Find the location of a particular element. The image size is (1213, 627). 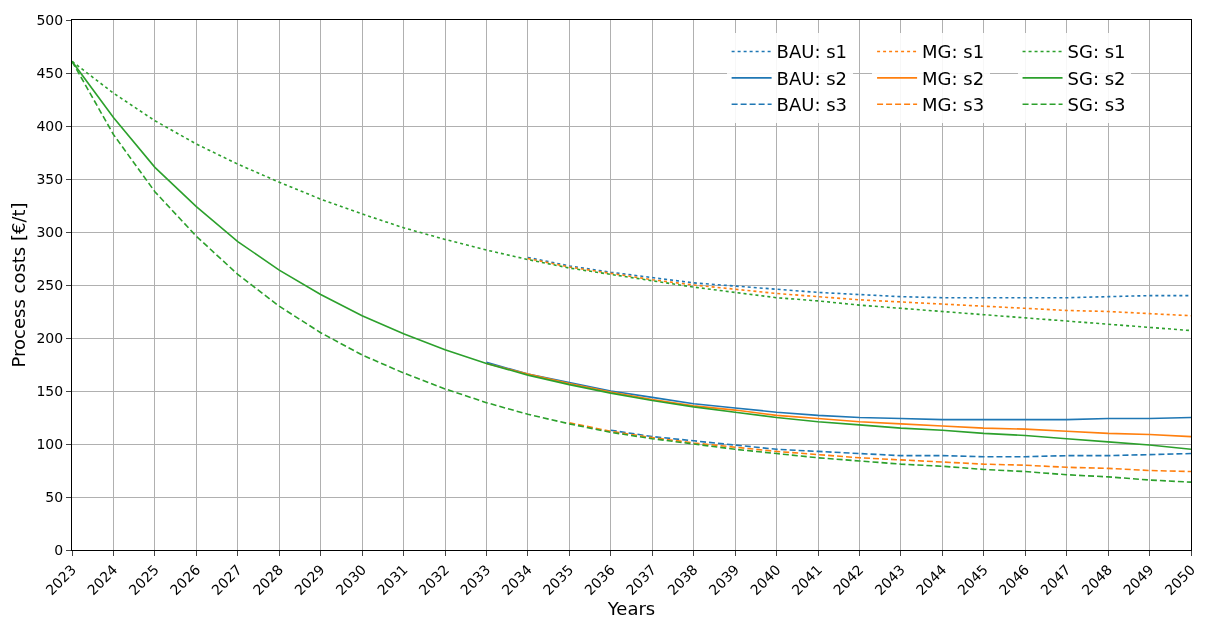

y-tick-label: 400 is located at coordinates (50, 125).